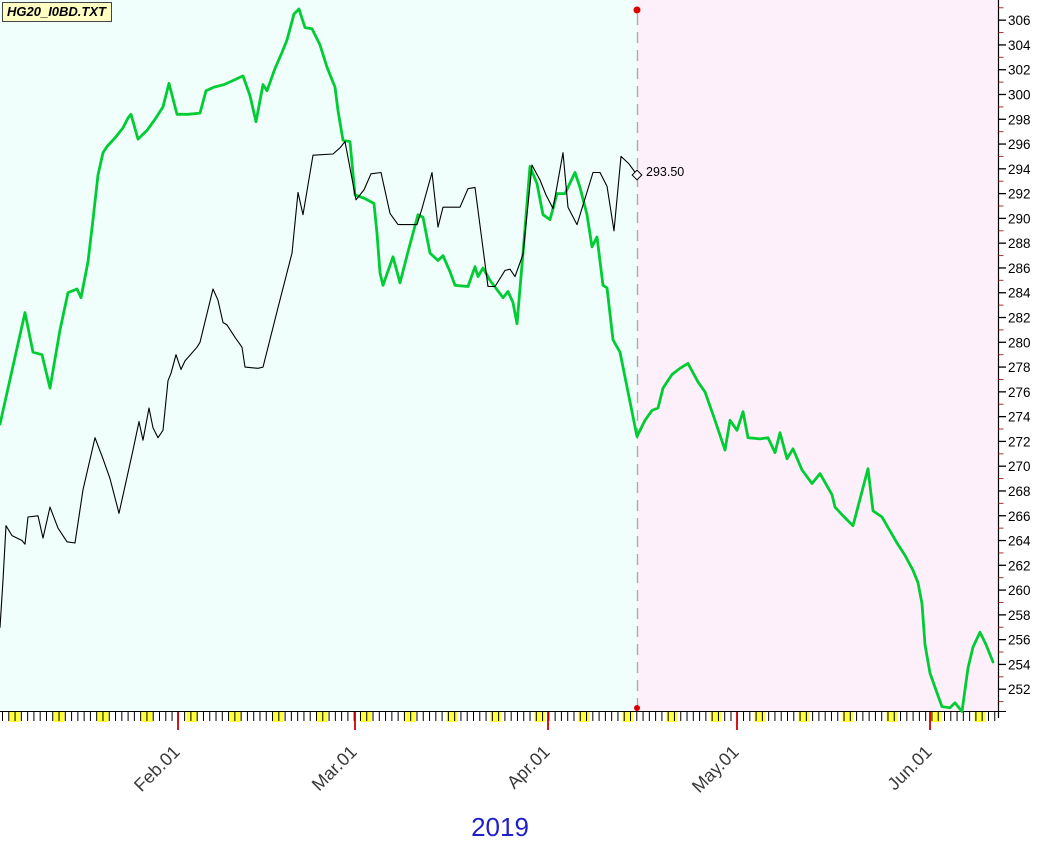  Describe the element at coordinates (1019, 293) in the screenshot. I see `y-axis-tick-label: 284` at that location.